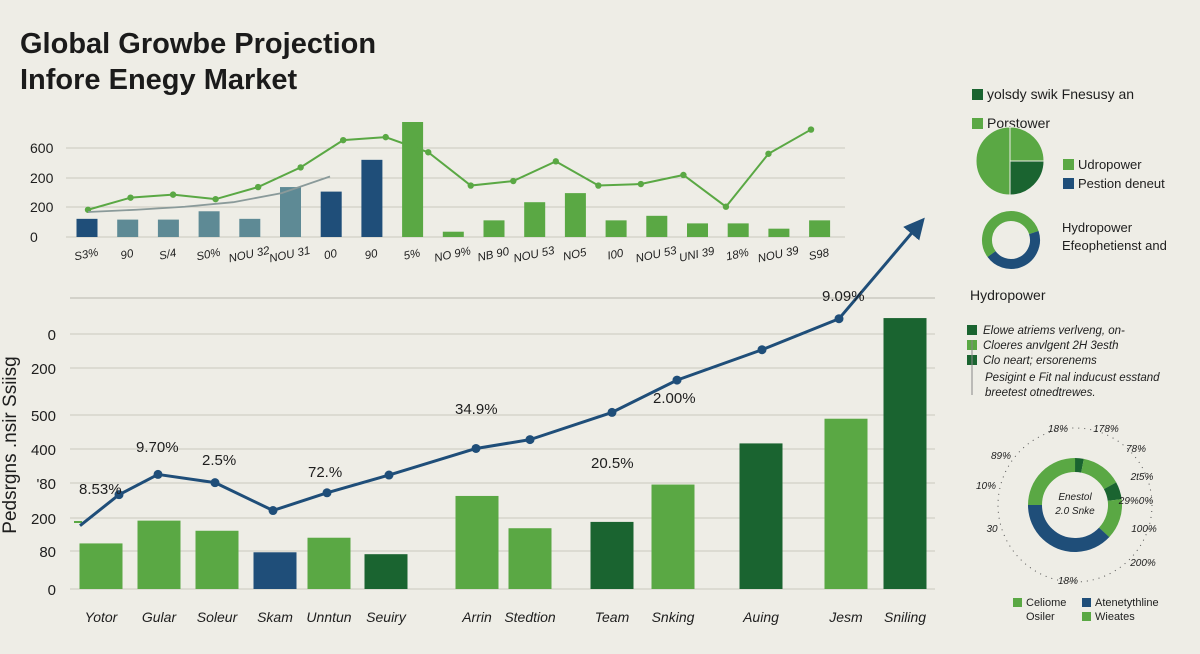  What do you see at coordinates (1075, 497) in the screenshot?
I see `donut-center-label: Enestol` at bounding box center [1075, 497].